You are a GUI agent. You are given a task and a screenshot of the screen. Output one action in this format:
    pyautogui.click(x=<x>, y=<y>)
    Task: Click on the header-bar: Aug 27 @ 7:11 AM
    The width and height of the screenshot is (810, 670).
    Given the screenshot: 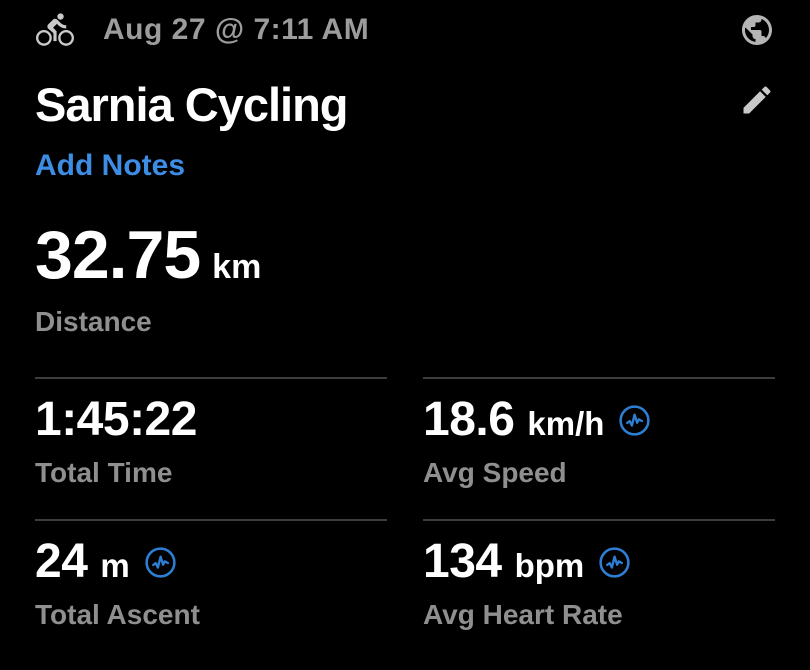 What is the action you would take?
    pyautogui.click(x=405, y=25)
    